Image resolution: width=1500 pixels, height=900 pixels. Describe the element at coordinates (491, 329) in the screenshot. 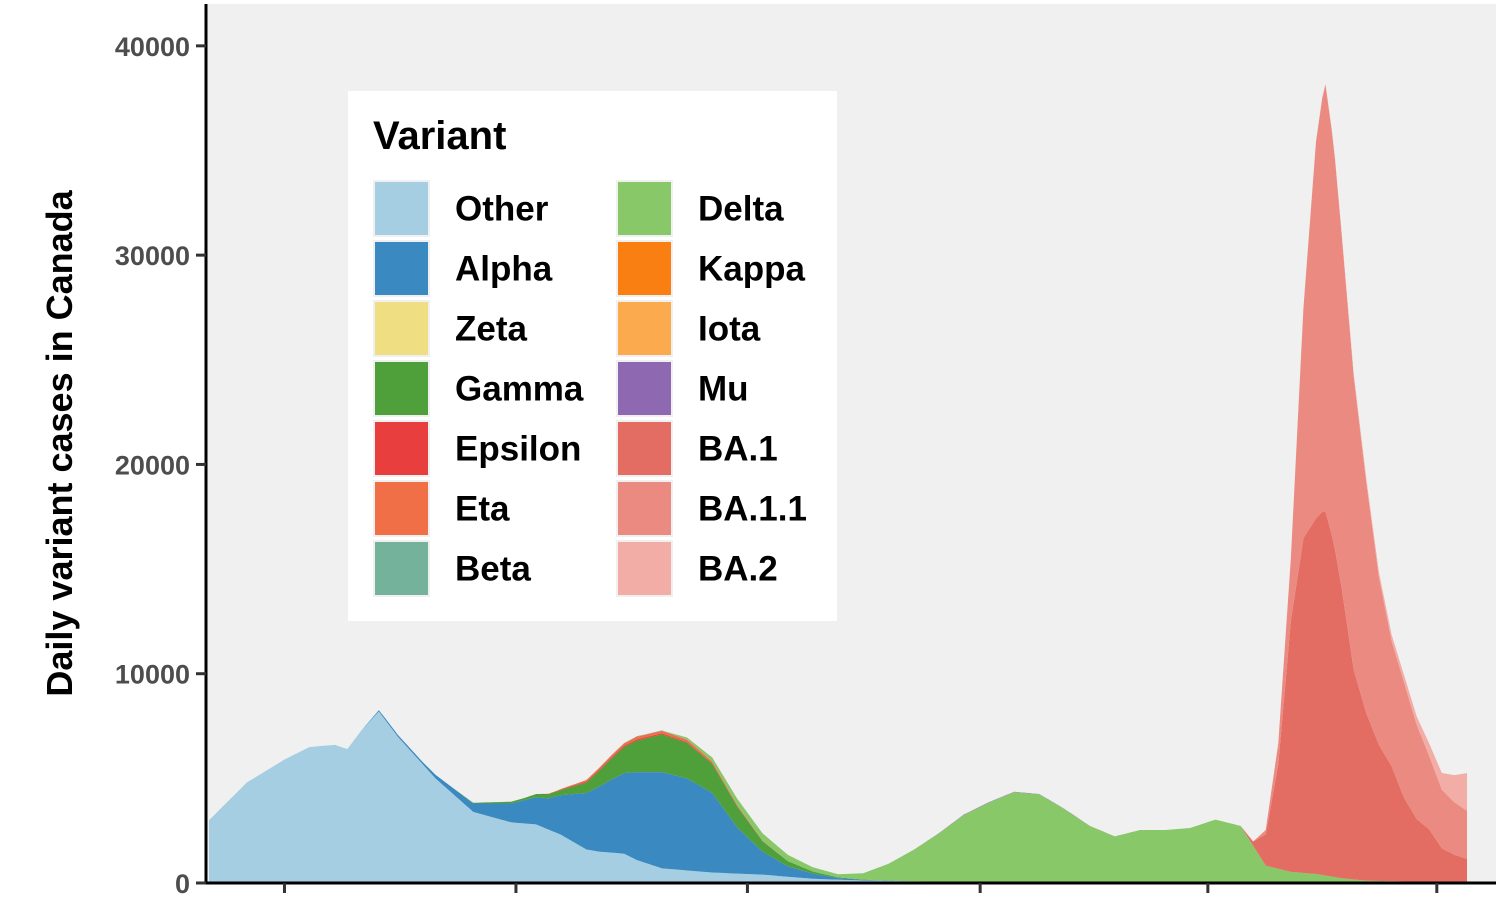

I see `legend-label: Zeta` at that location.